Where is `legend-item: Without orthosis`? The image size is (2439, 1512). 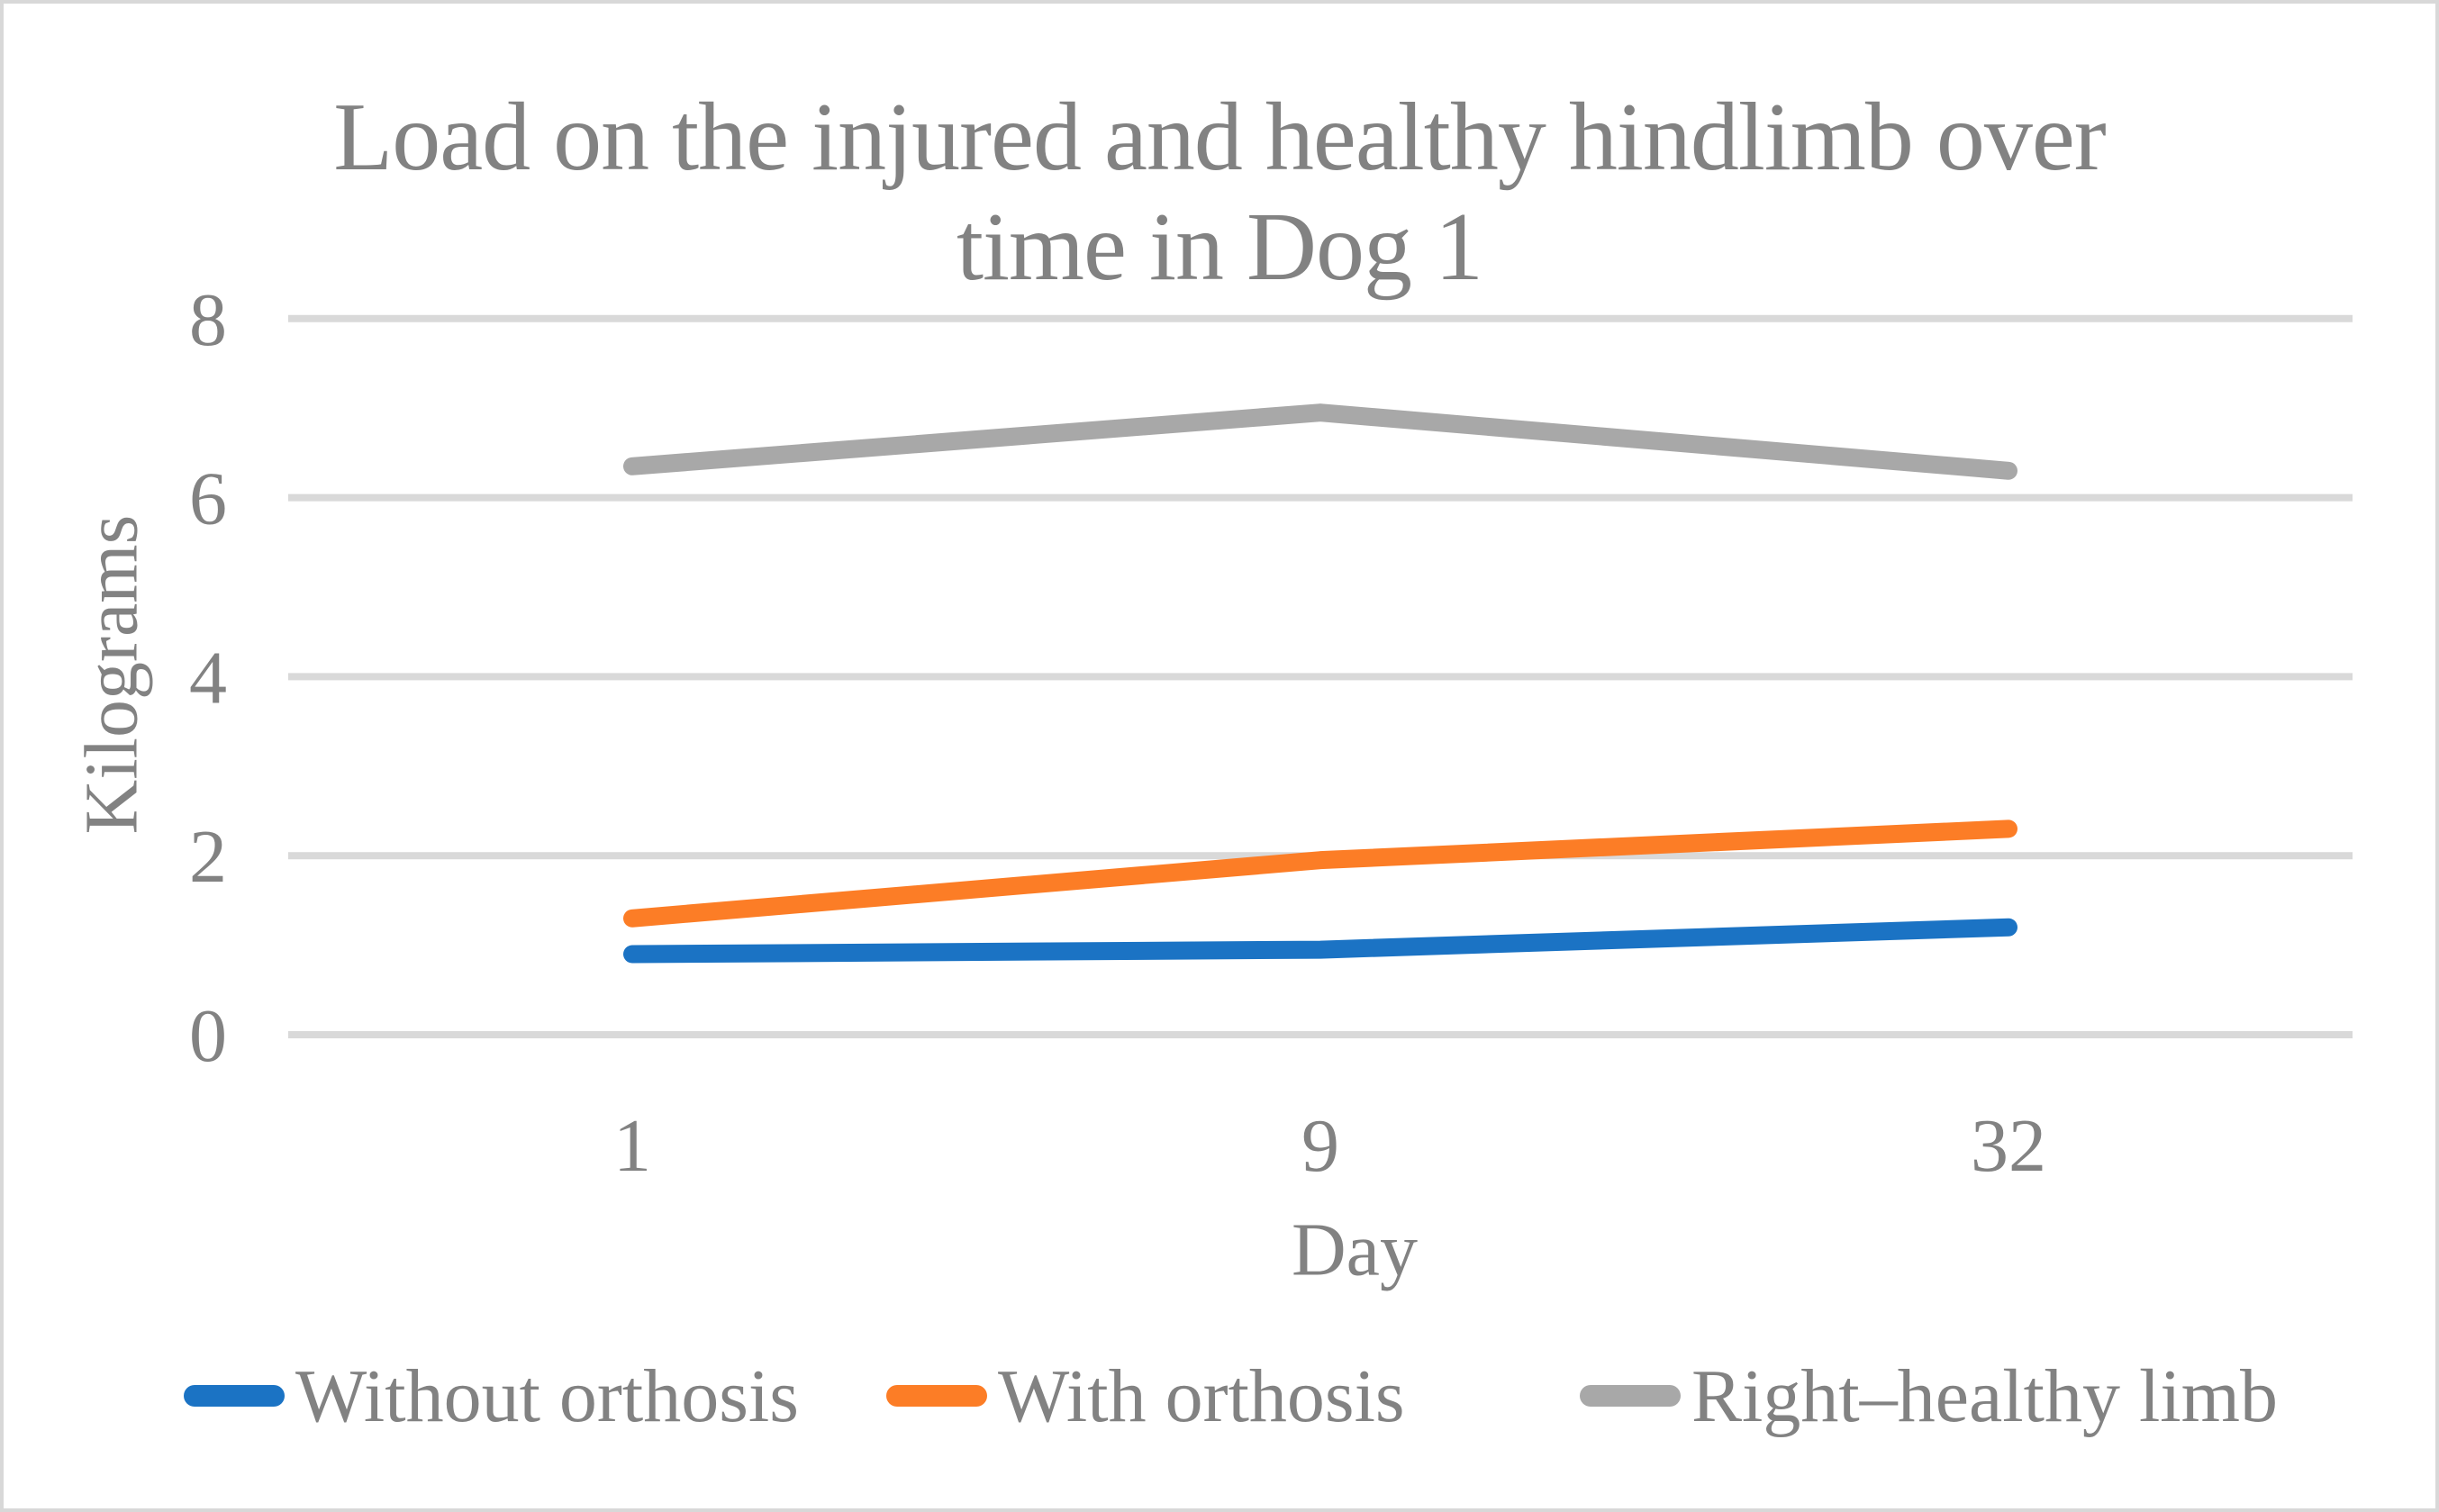
legend-item: Without orthosis is located at coordinates (492, 1396).